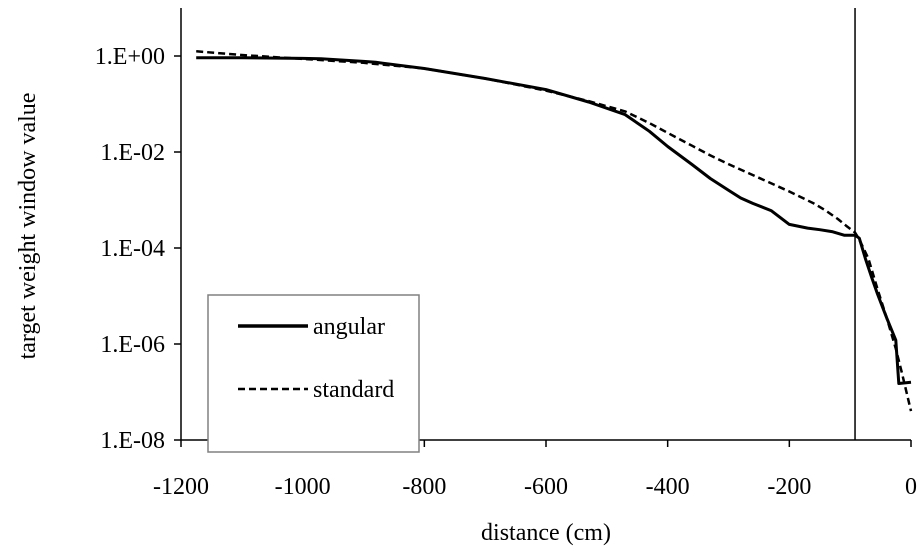 This screenshot has width=923, height=550. I want to click on legend-label-angular: angular, so click(349, 327).